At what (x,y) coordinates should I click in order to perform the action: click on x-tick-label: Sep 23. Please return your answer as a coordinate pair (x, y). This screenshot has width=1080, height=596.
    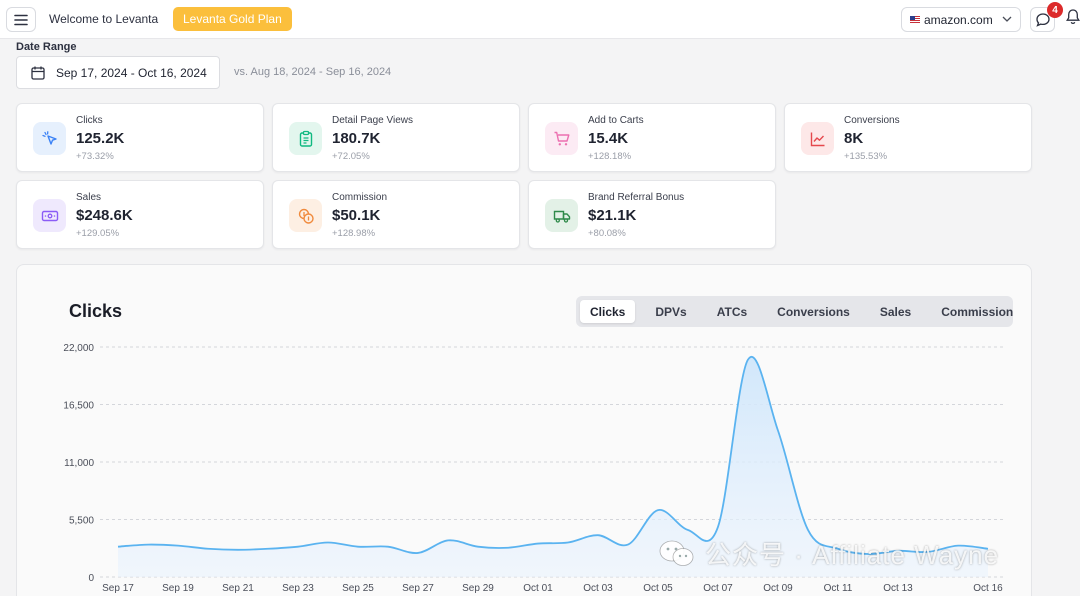
    Looking at the image, I should click on (298, 588).